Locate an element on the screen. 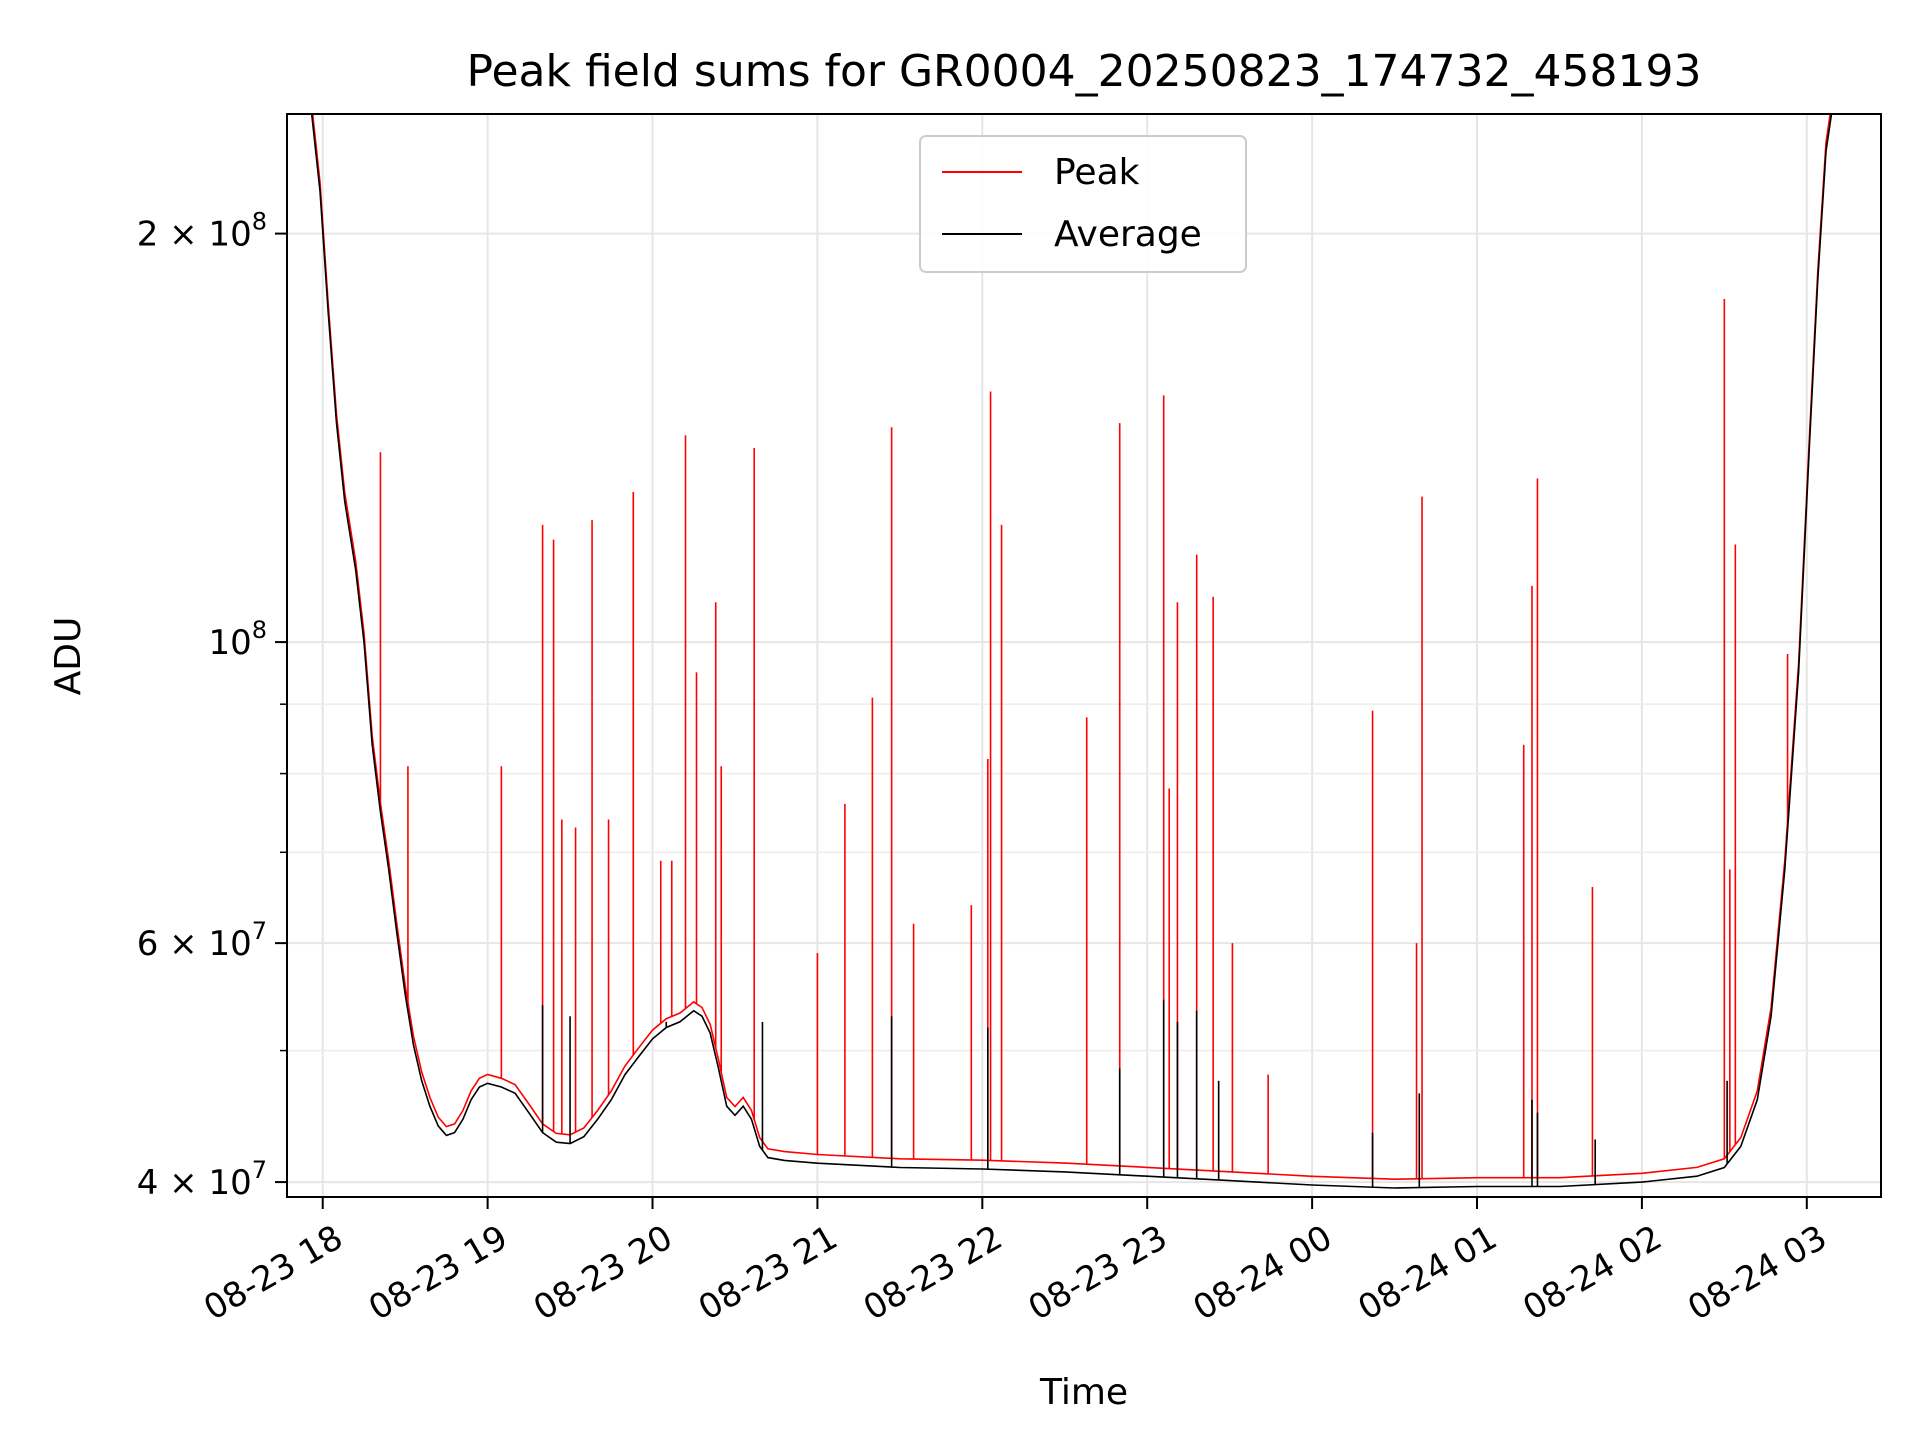 The width and height of the screenshot is (1920, 1440). y-tick-label: 4 × 107 is located at coordinates (202, 1179).